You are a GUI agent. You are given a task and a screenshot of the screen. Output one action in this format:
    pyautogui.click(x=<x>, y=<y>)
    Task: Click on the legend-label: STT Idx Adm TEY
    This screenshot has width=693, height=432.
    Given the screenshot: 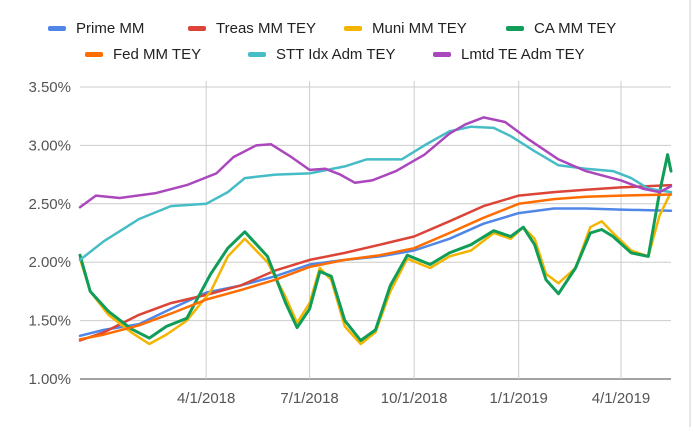 What is the action you would take?
    pyautogui.click(x=336, y=54)
    